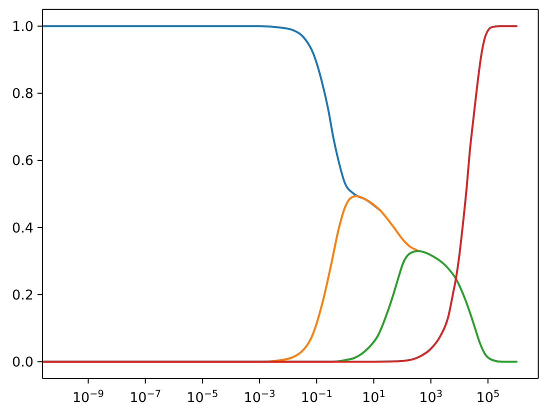 This screenshot has height=417, width=547. Describe the element at coordinates (374, 397) in the screenshot. I see `x-tick-label: 10$^{1}$` at that location.